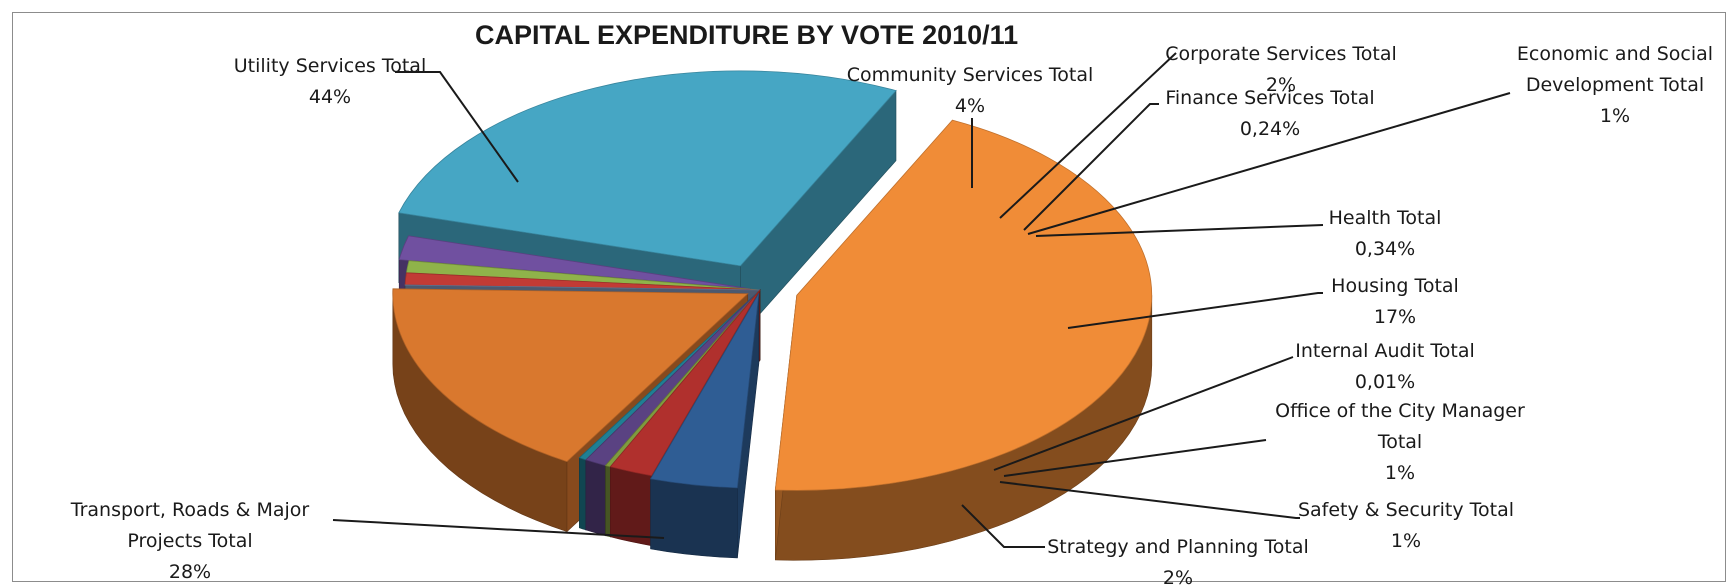  I want to click on leader-office-of-the-city-manager-total, so click(1135, 458).